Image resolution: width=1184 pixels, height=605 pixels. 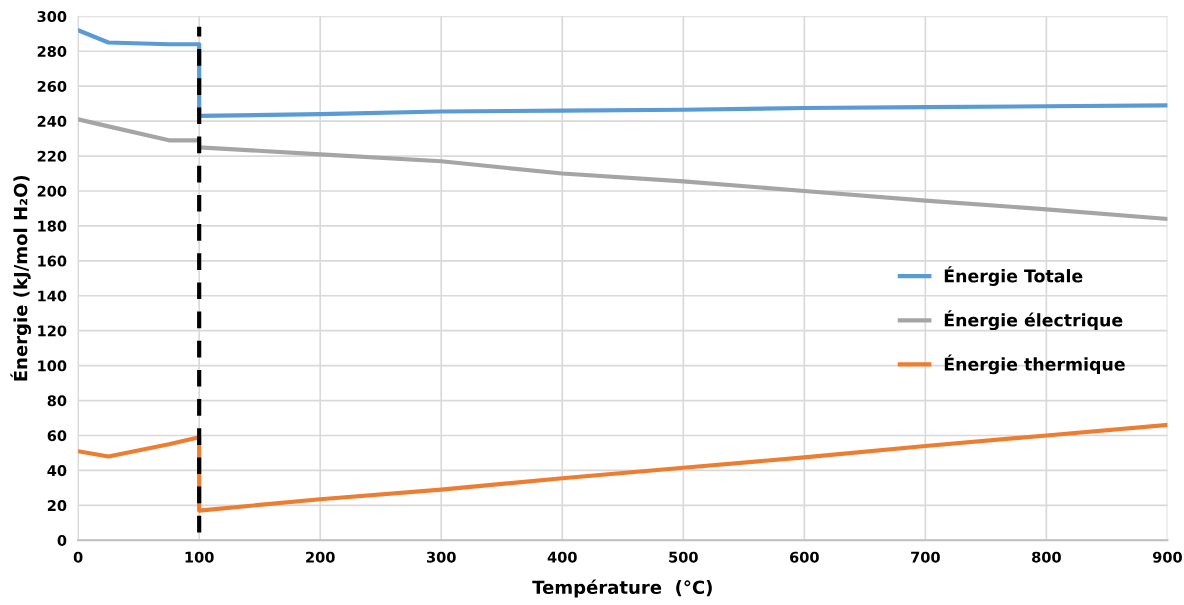 What do you see at coordinates (52, 17) in the screenshot?
I see `y-tick-label: 300` at bounding box center [52, 17].